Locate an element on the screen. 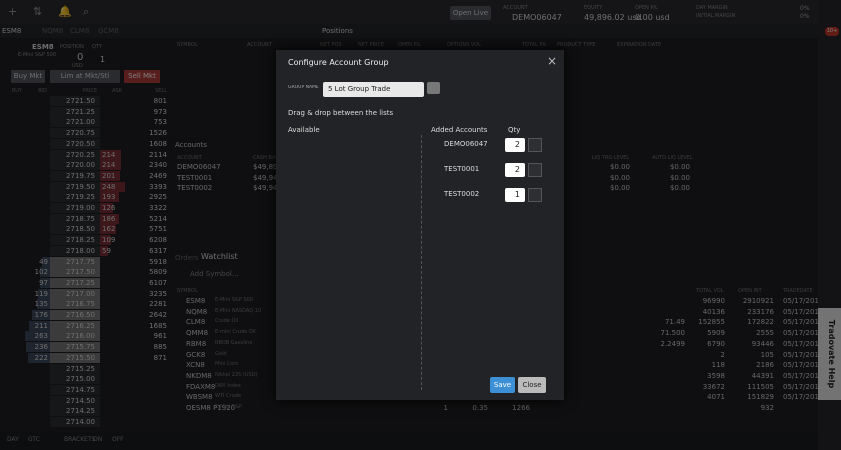  list-divider is located at coordinates (421, 262).